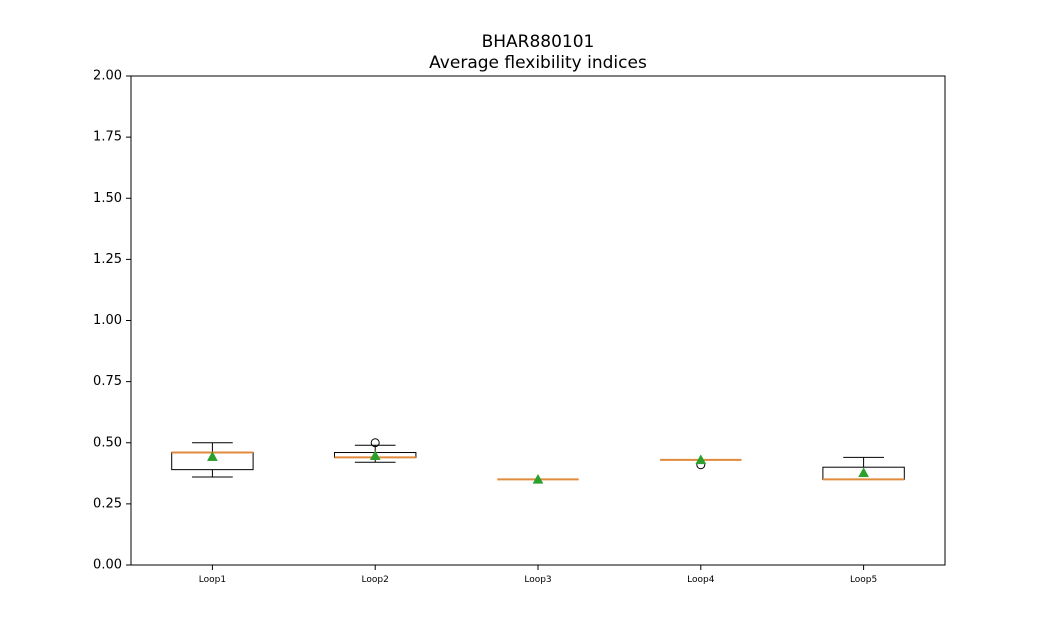  Describe the element at coordinates (107, 565) in the screenshot. I see `y-tick-label: 0.00` at that location.